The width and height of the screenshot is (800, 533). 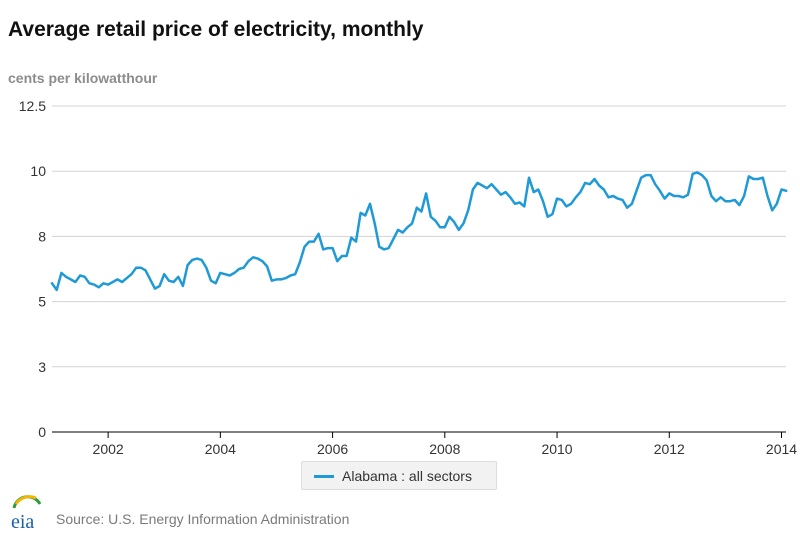 What do you see at coordinates (42, 236) in the screenshot?
I see `y-tick-label: 8` at bounding box center [42, 236].